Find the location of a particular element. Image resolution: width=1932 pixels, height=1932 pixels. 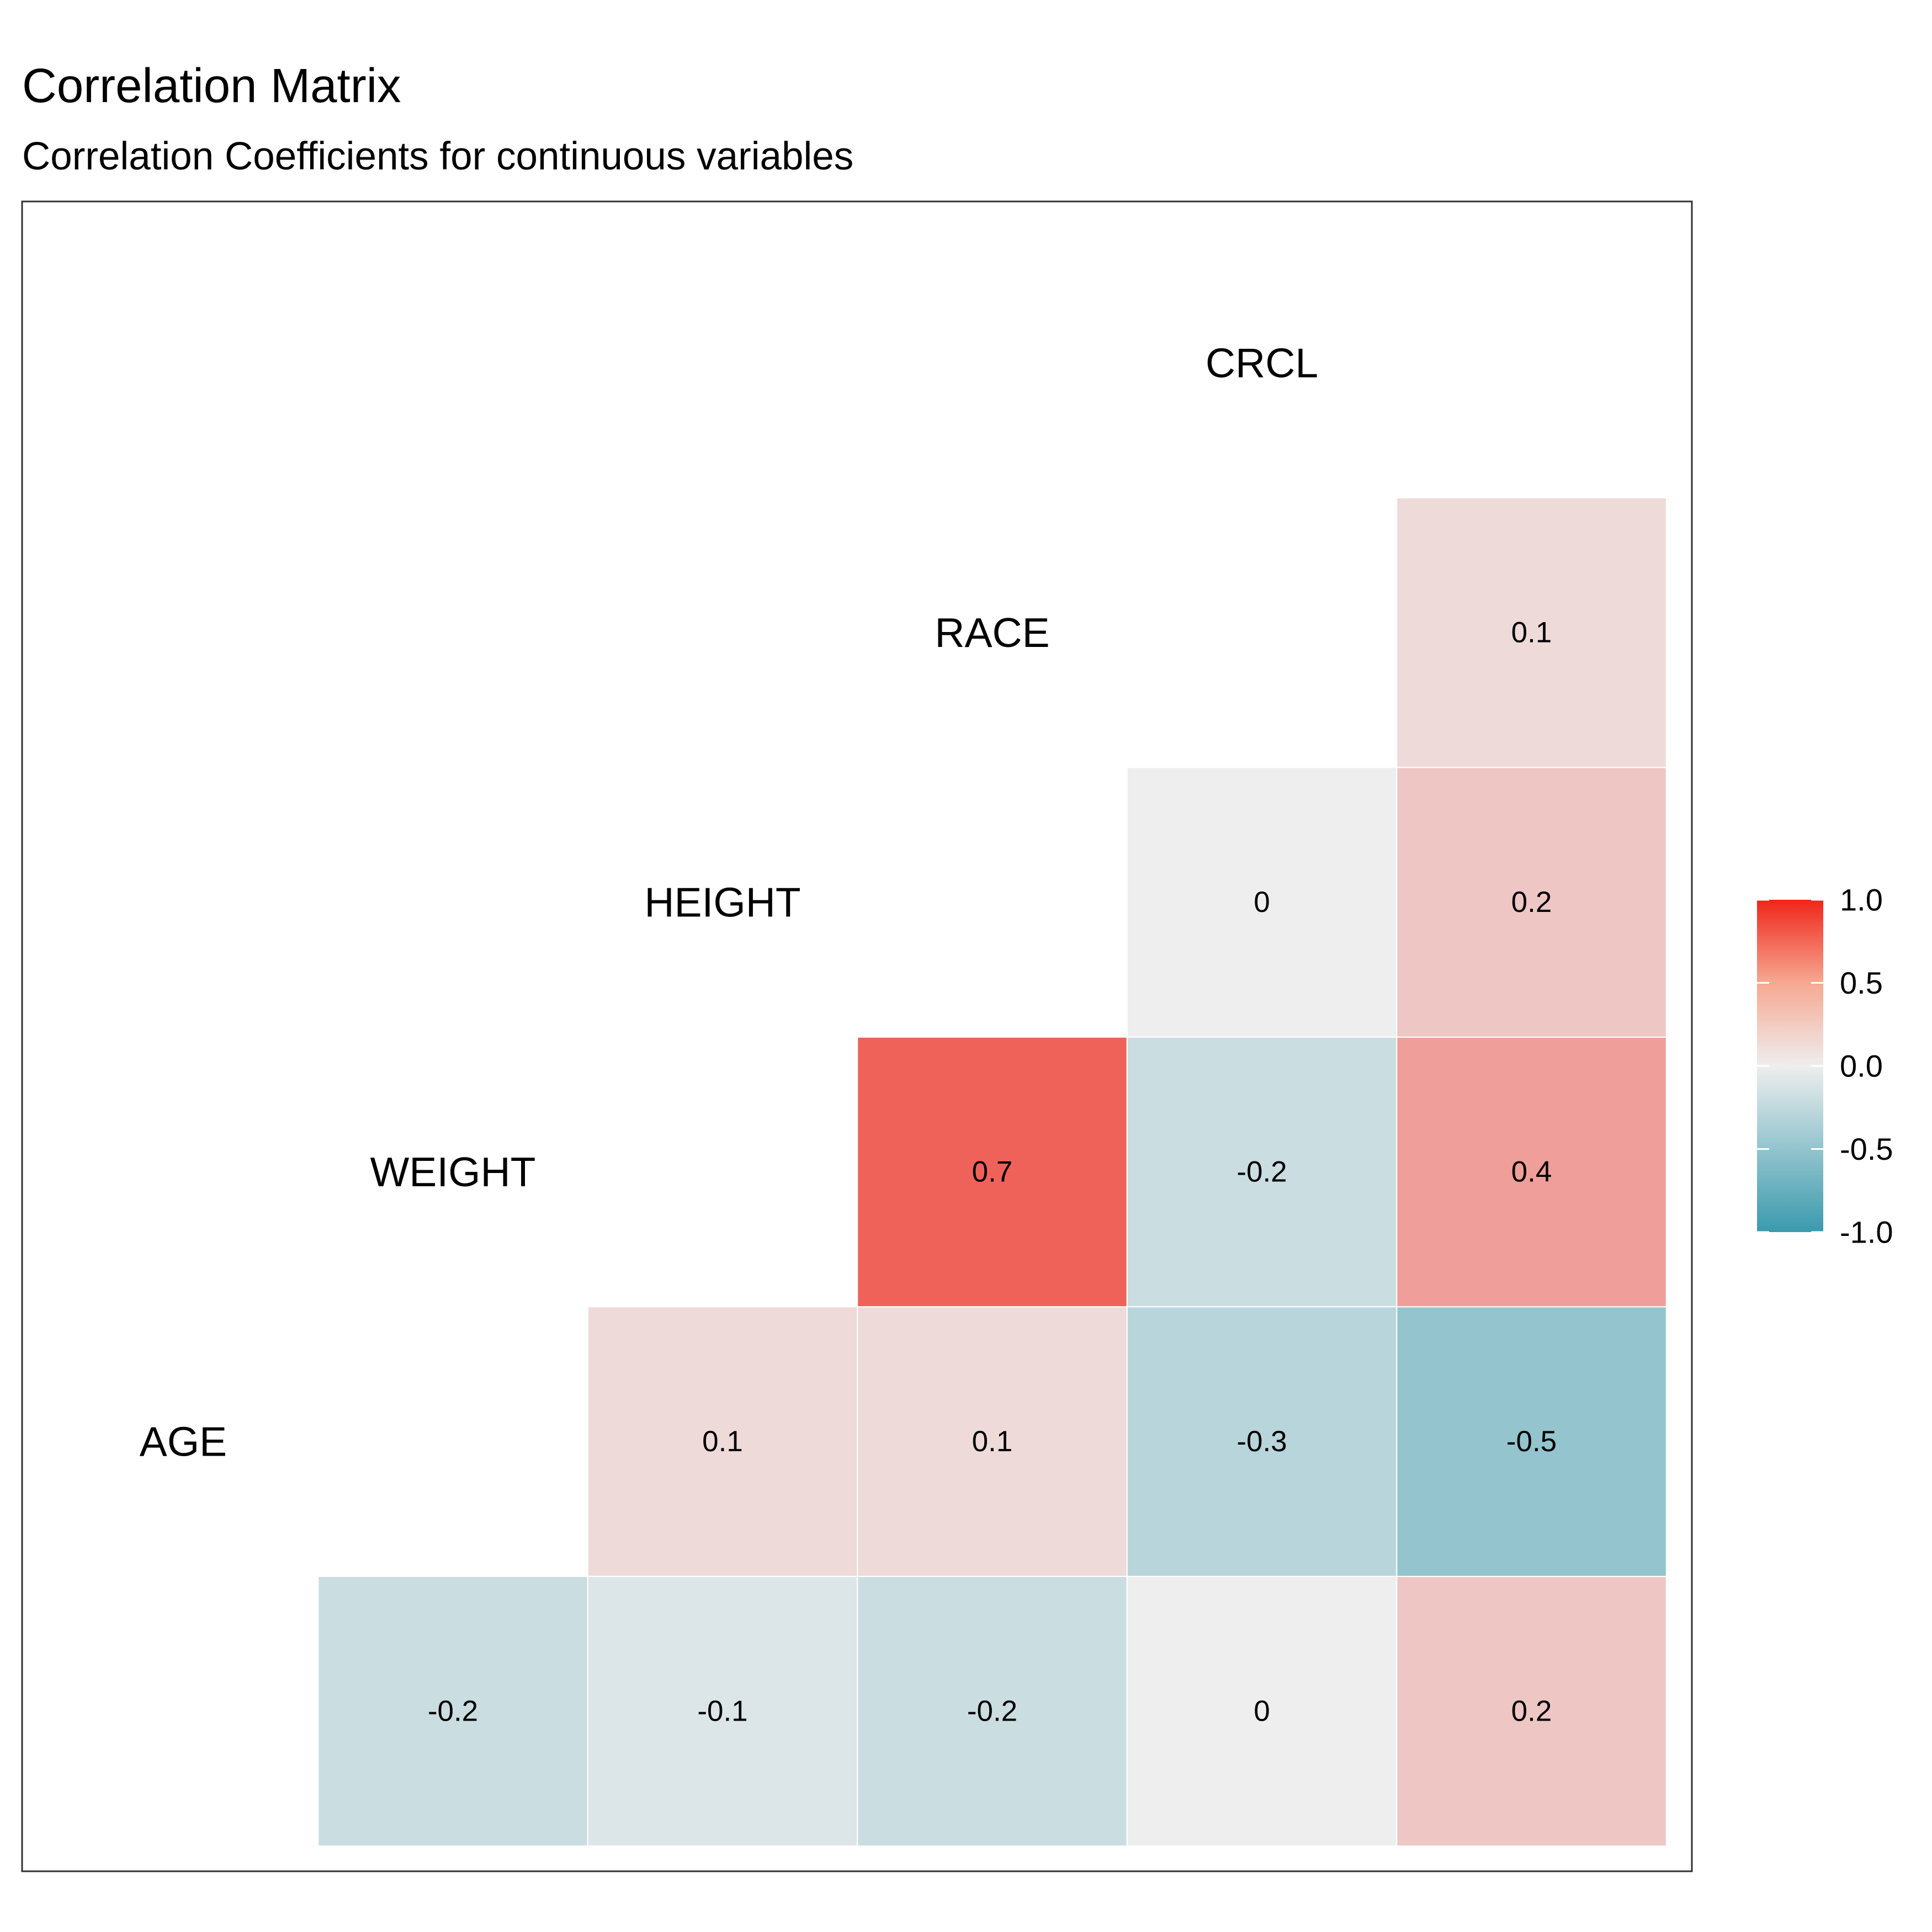

cell-value-label: 0.4 is located at coordinates (1532, 1172).